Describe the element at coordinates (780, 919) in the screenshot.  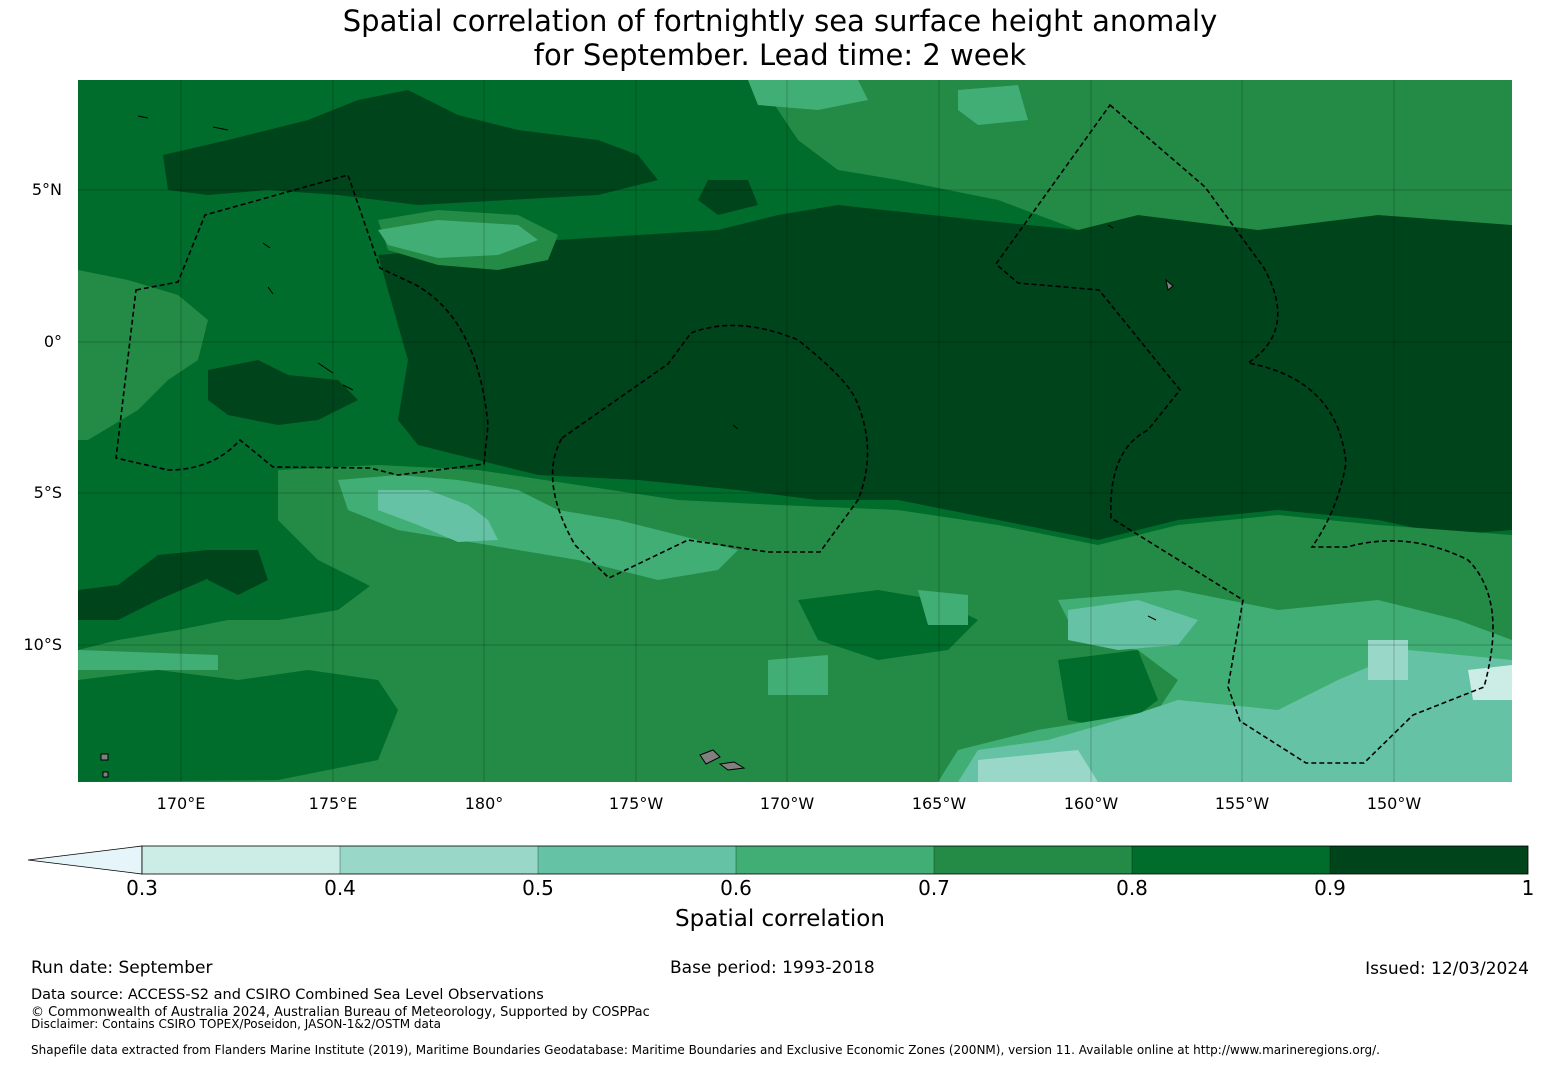
I see `colorbar-title: Spatial correlation` at that location.